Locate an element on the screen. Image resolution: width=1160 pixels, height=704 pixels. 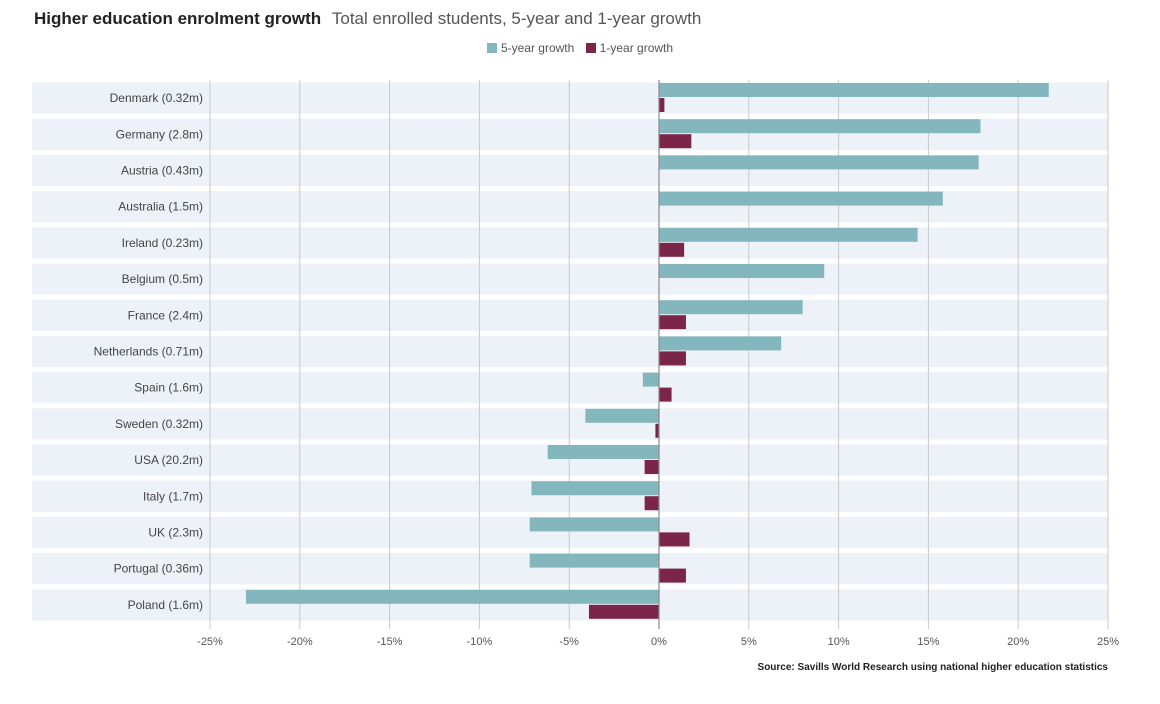
x-tick-label: 5% is located at coordinates (749, 642).